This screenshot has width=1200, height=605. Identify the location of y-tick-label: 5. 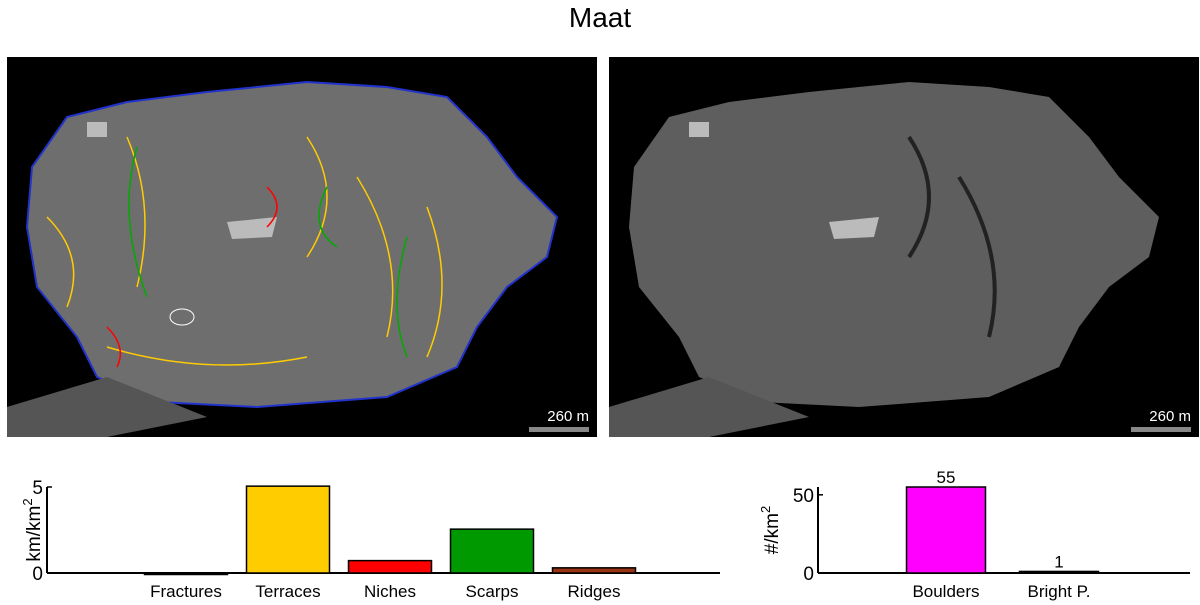
(37, 488).